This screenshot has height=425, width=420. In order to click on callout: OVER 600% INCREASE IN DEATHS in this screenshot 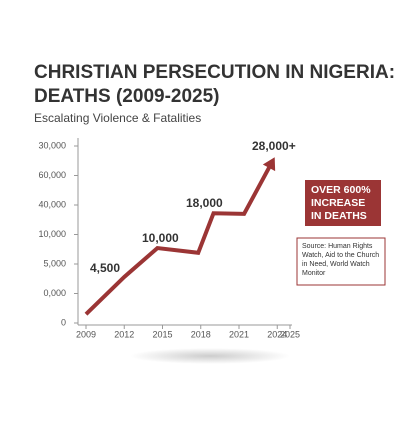, I will do `click(341, 203)`.